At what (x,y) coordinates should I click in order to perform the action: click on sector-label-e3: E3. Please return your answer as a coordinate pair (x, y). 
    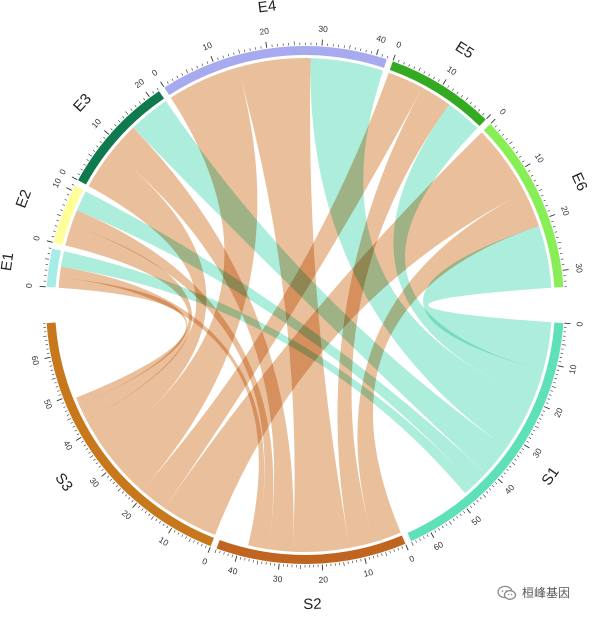
    Looking at the image, I should click on (82, 102).